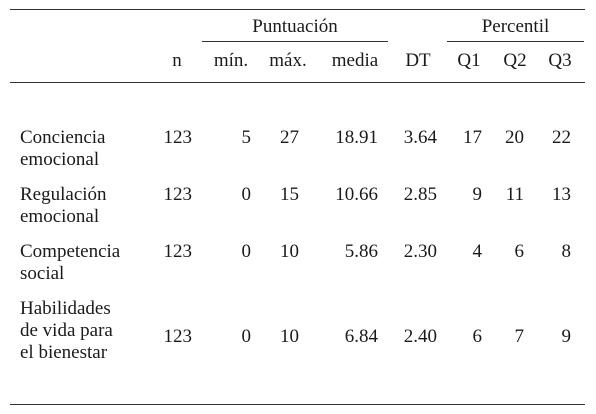  What do you see at coordinates (231, 60) in the screenshot?
I see `column-header-min: mín.` at bounding box center [231, 60].